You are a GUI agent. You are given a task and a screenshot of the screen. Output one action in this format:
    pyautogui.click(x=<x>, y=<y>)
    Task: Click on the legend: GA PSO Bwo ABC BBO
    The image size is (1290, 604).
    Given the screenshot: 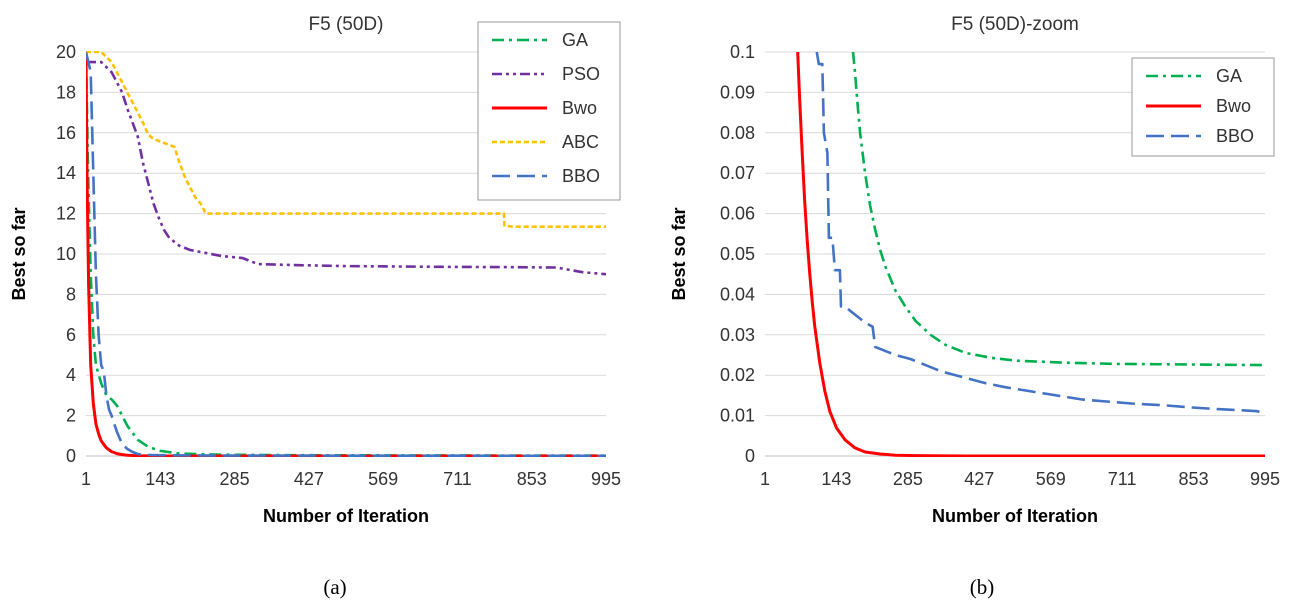 What is the action you would take?
    pyautogui.click(x=549, y=111)
    